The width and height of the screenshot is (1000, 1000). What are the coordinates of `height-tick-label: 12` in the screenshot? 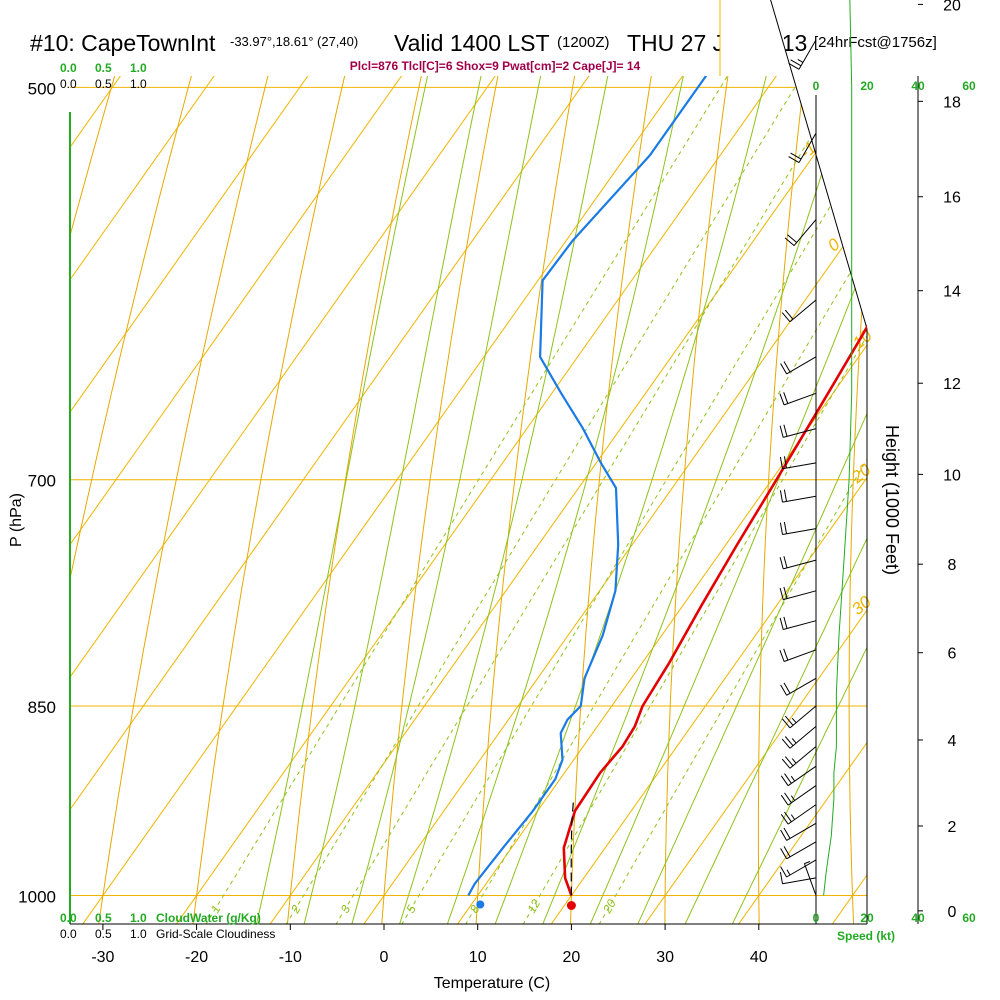 It's located at (952, 384).